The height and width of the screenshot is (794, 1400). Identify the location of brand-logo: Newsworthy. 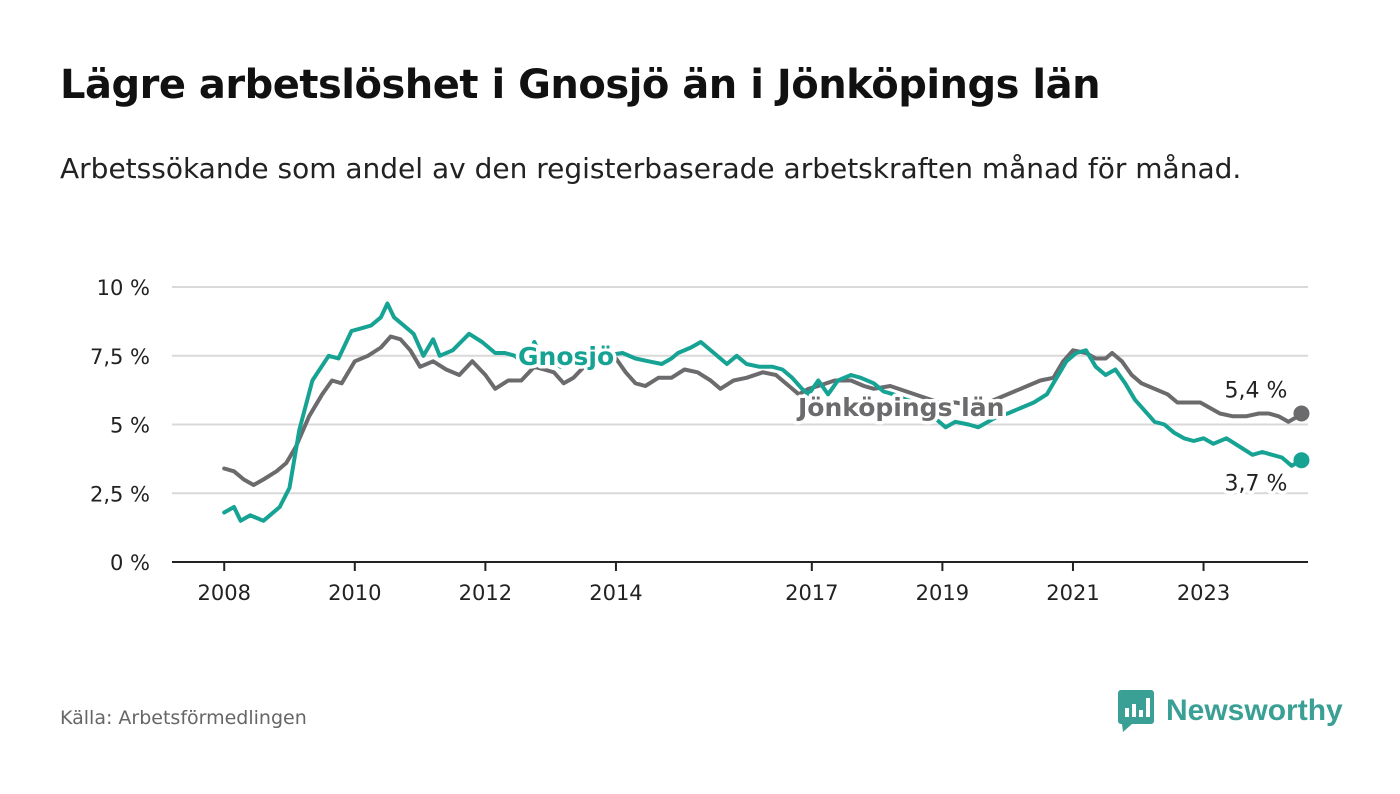
(1230, 711).